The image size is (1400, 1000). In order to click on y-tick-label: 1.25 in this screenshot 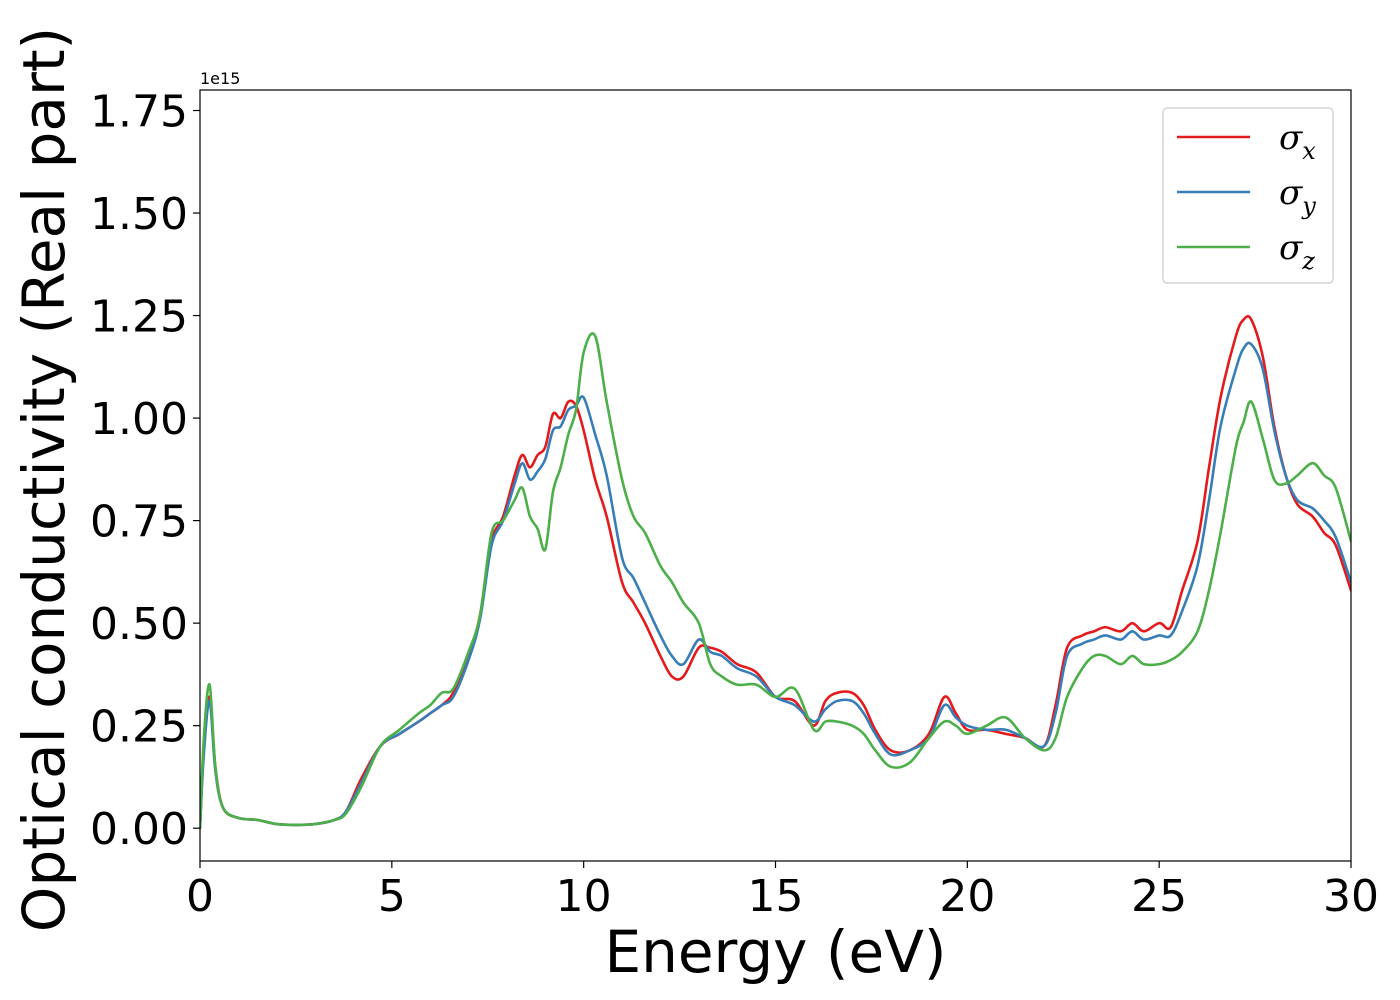, I will do `click(139, 317)`.